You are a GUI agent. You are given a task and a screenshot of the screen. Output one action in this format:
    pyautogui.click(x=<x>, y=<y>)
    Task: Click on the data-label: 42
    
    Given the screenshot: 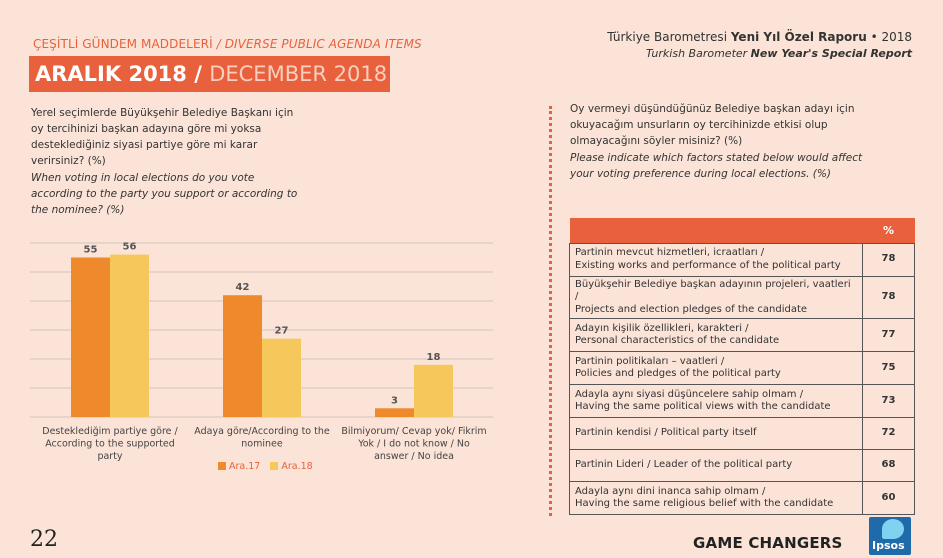 What is the action you would take?
    pyautogui.click(x=243, y=287)
    